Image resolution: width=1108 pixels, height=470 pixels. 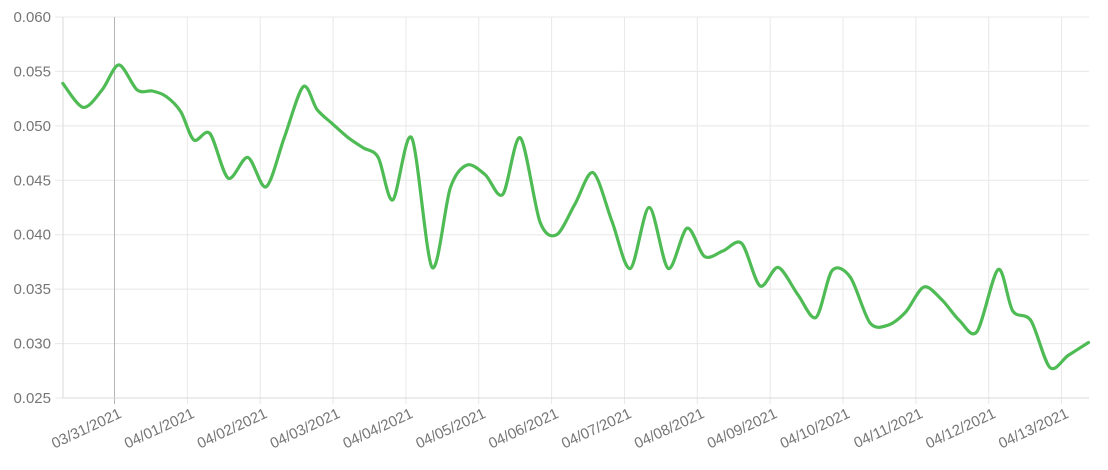 I want to click on x-axis-tick-label: 04/03/2021, so click(x=305, y=428).